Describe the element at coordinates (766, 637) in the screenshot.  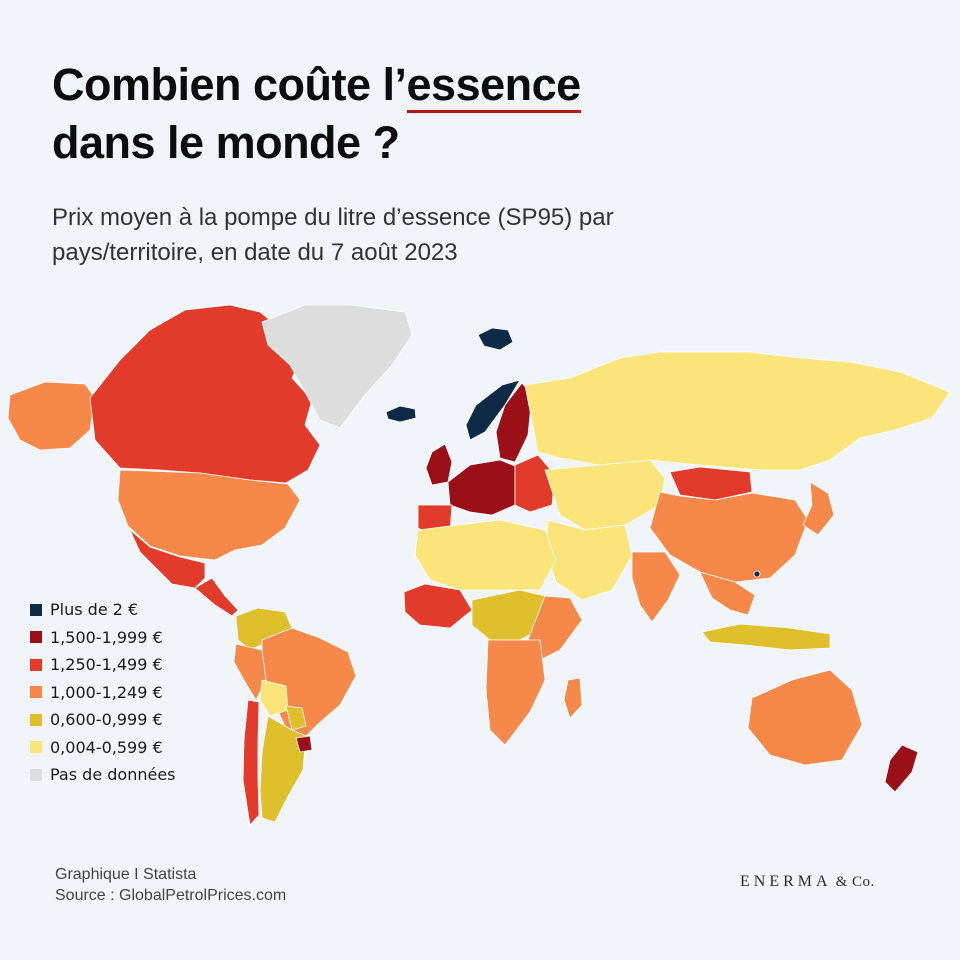
I see `region-indonesia` at that location.